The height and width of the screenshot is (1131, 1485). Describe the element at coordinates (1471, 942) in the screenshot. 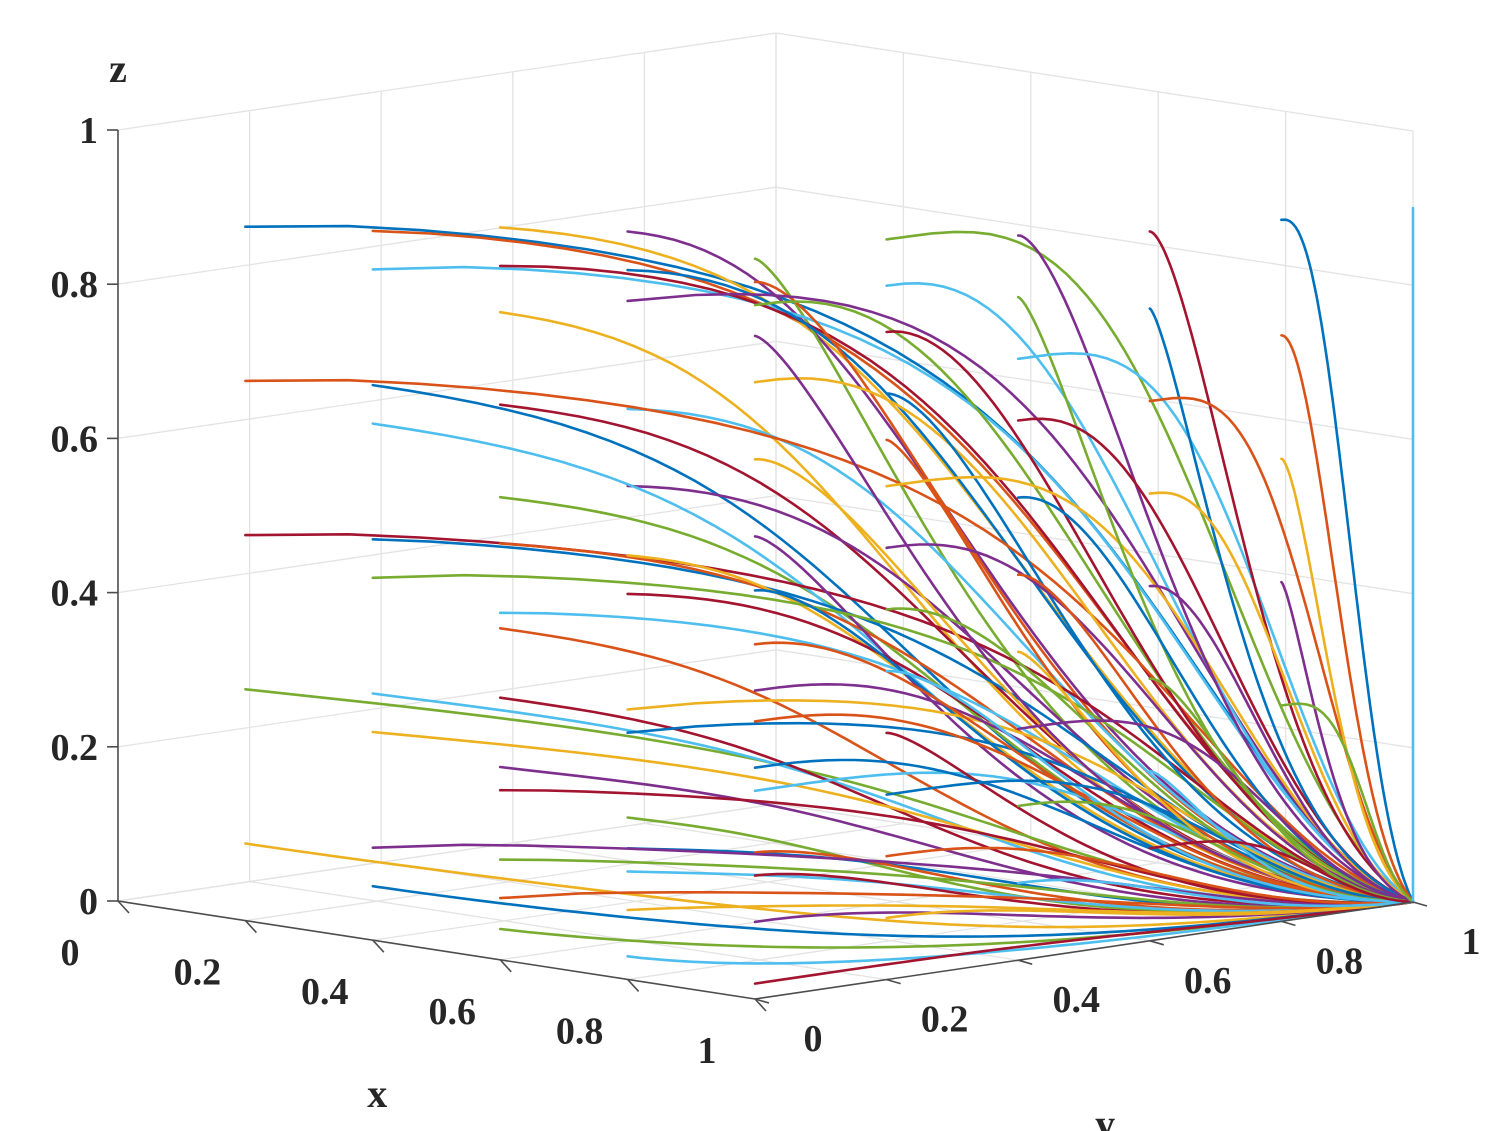

I see `y-tick-label: 1` at that location.